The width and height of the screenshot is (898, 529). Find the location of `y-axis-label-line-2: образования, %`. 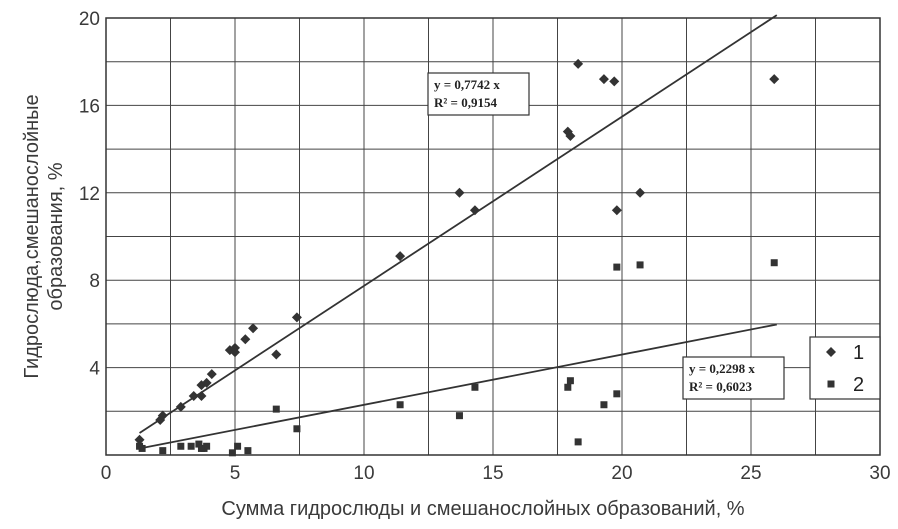

y-axis-label-line-2: образования, % is located at coordinates (56, 236).